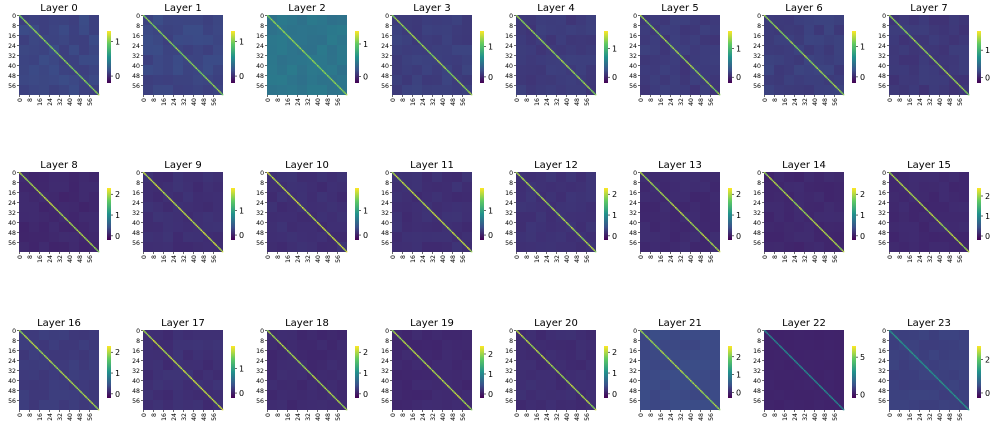 The image size is (996, 432). I want to click on x-tick-label: 32, so click(930, 102).